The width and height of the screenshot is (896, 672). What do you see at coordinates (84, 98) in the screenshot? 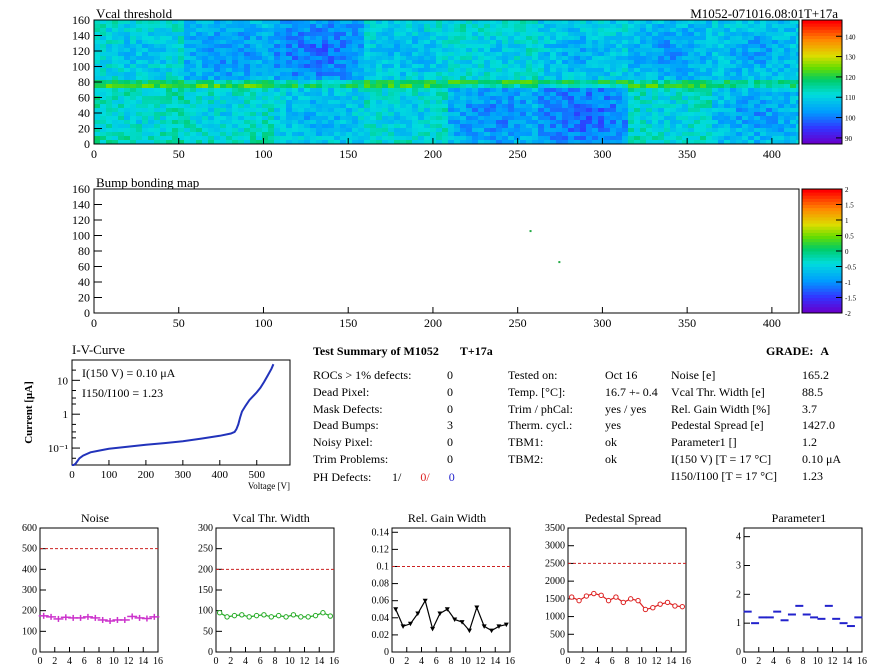
I see `vcal-map-ytick-label: 60` at bounding box center [84, 98].